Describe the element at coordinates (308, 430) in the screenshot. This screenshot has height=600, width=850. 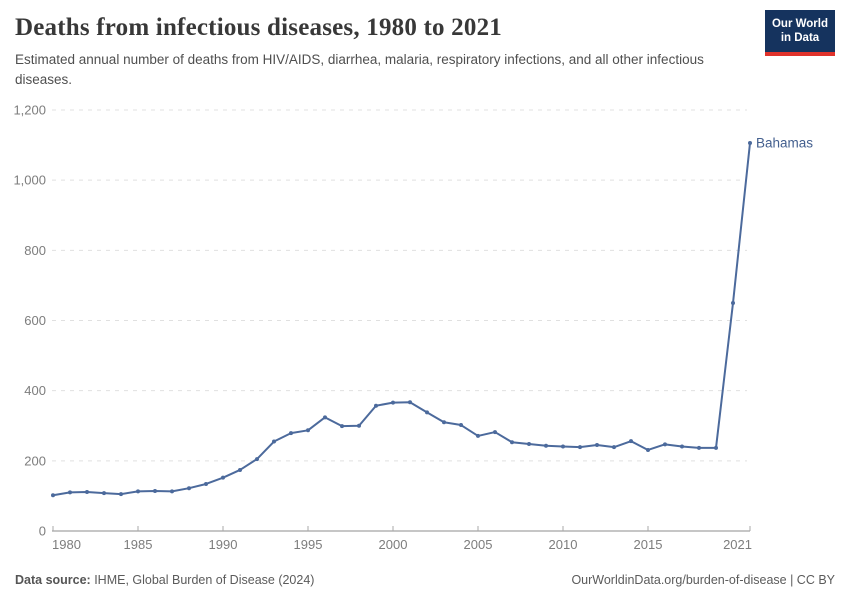
I see `data-point-1995` at that location.